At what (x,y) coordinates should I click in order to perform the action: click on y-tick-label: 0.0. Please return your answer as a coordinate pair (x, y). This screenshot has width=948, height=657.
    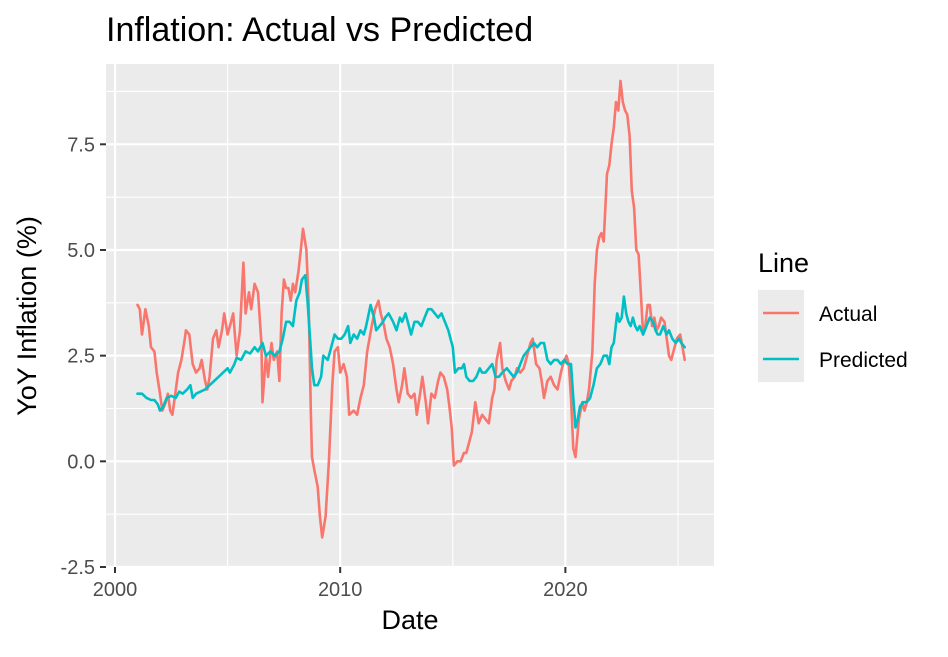
    Looking at the image, I should click on (81, 462).